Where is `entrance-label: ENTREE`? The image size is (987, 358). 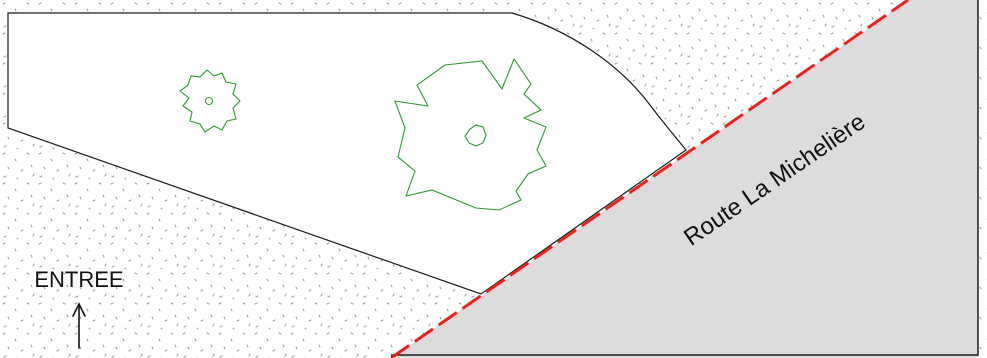
entrance-label: ENTREE is located at coordinates (78, 279).